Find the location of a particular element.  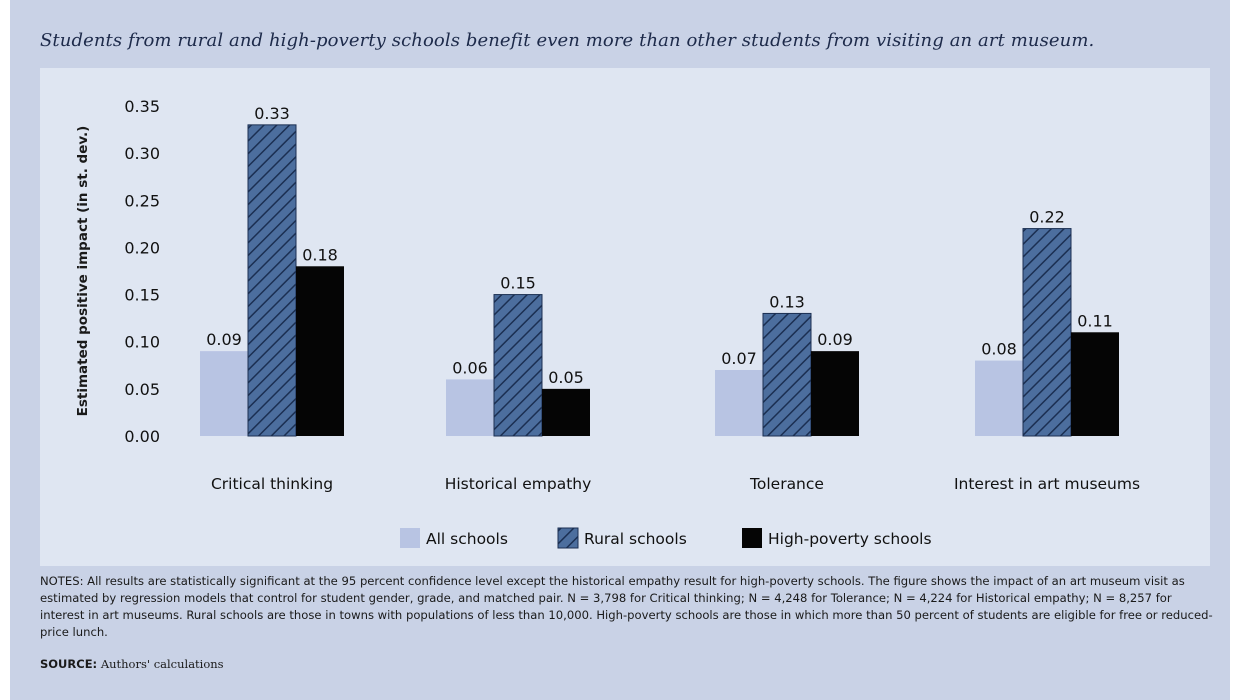

y-axis-label: Estimated positive impact (in st. dev.) is located at coordinates (83, 271).